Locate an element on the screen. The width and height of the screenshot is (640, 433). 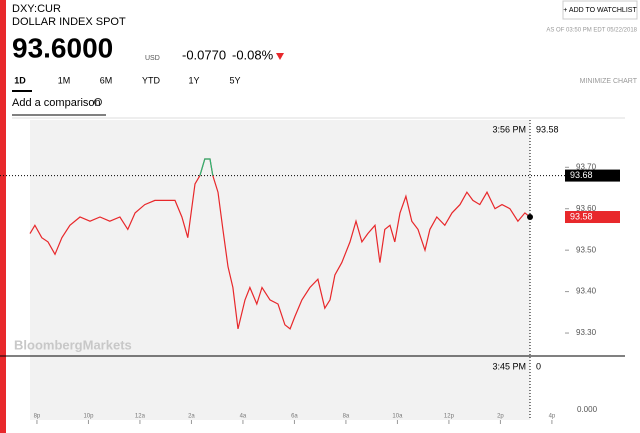
tab: 1D is located at coordinates (20, 80).